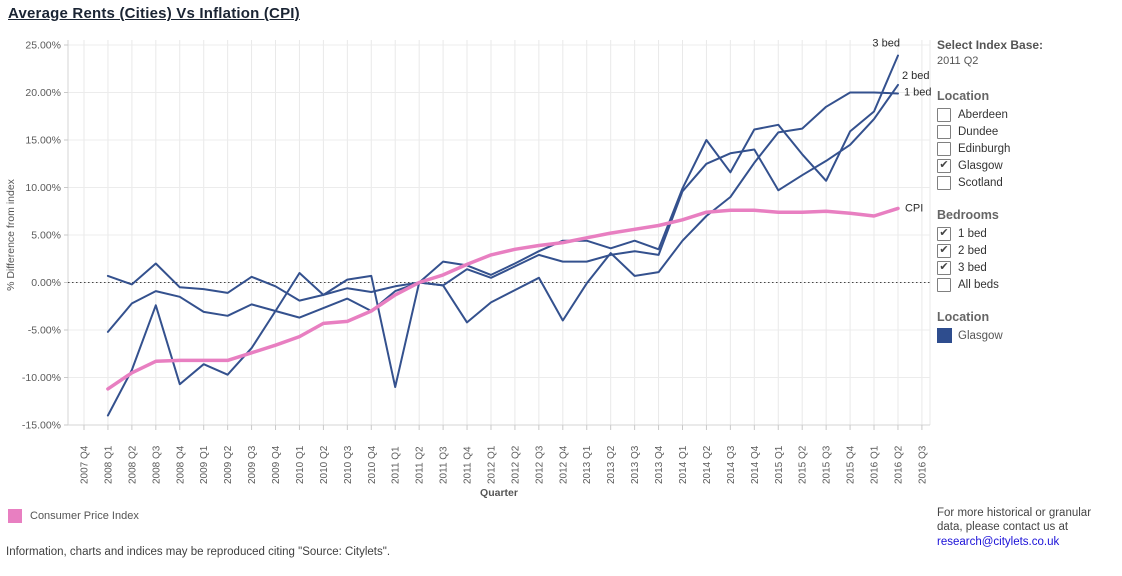 This screenshot has width=1122, height=576. I want to click on checkbox-label: 1 bed, so click(972, 233).